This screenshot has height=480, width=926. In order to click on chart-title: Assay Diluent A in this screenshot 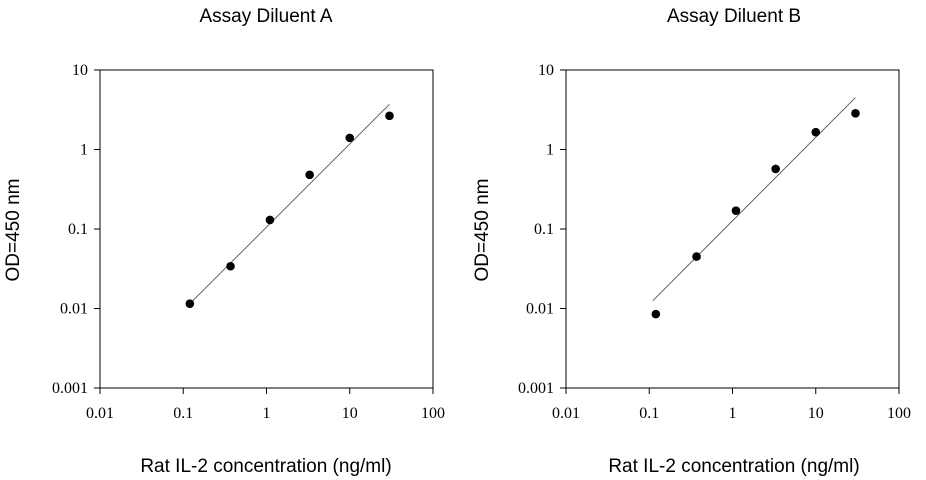, I will do `click(265, 16)`.